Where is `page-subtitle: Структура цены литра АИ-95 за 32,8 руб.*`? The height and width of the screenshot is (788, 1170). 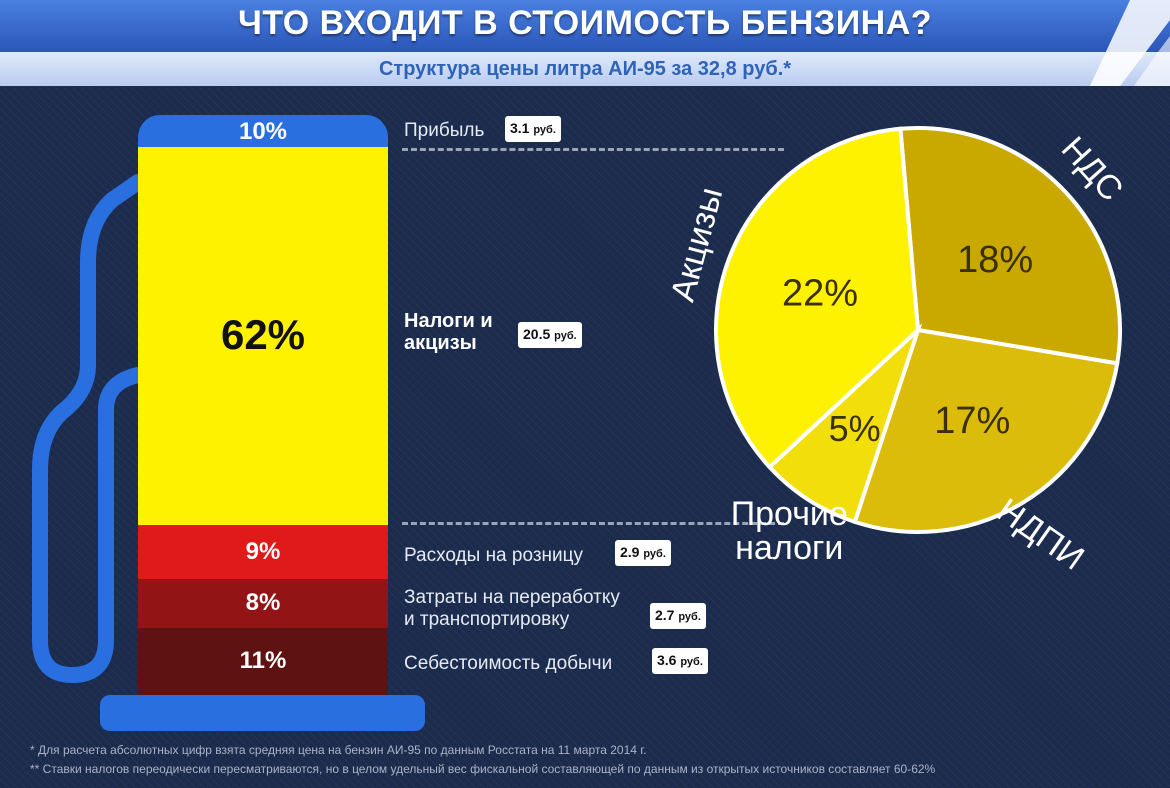
page-subtitle: Структура цены литра АИ-95 за 32,8 руб.* is located at coordinates (585, 69).